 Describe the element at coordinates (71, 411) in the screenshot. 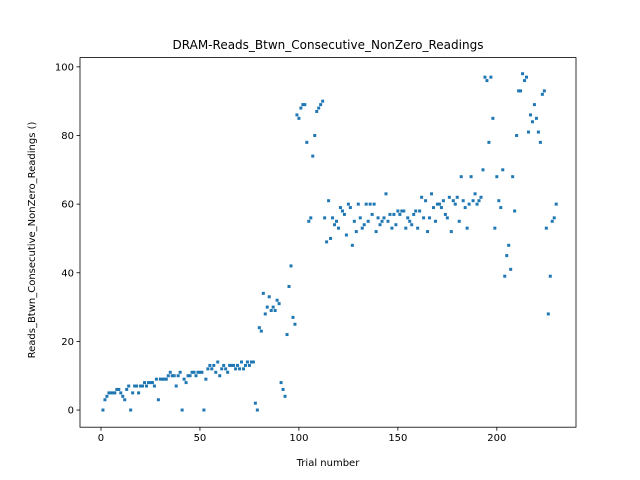

I see `y-tick-label: 0` at that location.